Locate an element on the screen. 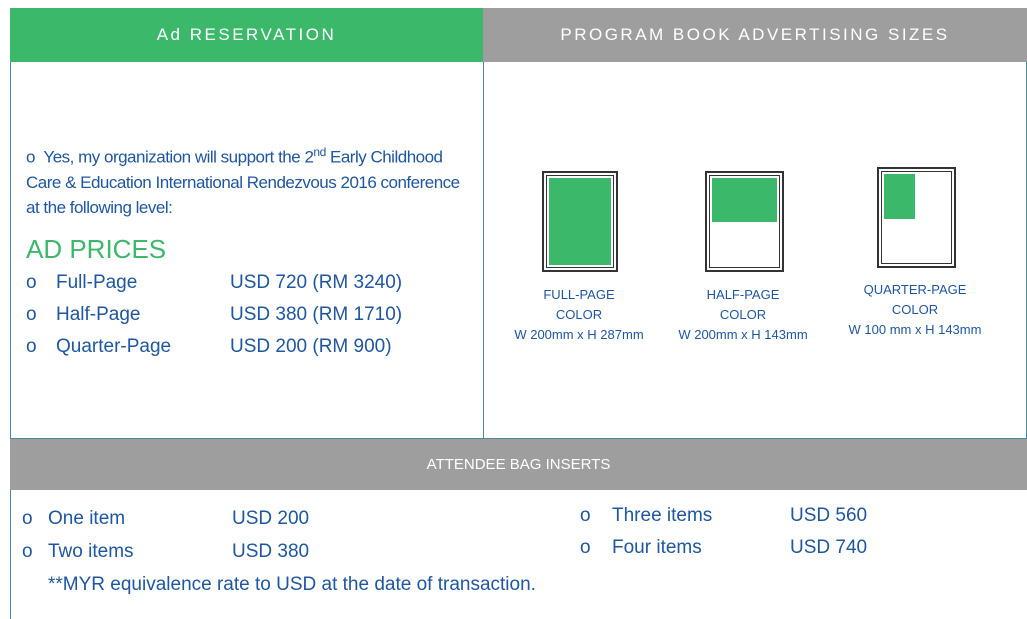 The image size is (1027, 619). item-name: One item is located at coordinates (87, 518).